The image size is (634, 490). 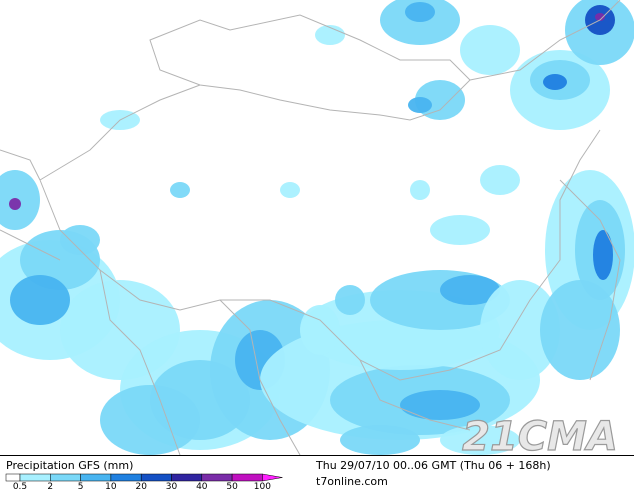 What do you see at coordinates (50, 486) in the screenshot?
I see `legend-tick-label: 2` at bounding box center [50, 486].